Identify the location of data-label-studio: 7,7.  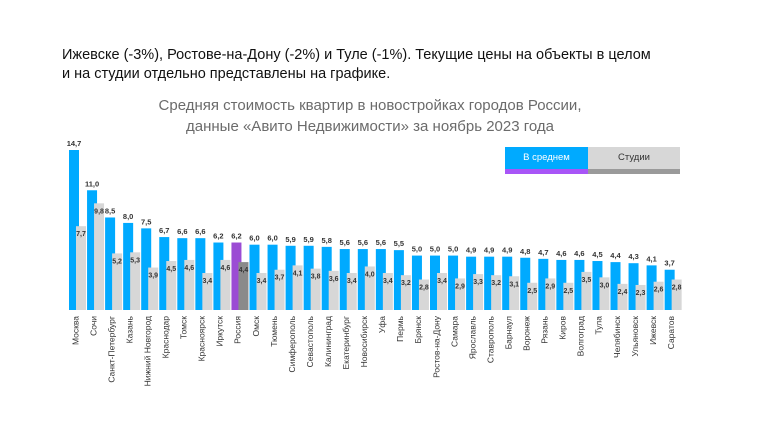
(81, 234).